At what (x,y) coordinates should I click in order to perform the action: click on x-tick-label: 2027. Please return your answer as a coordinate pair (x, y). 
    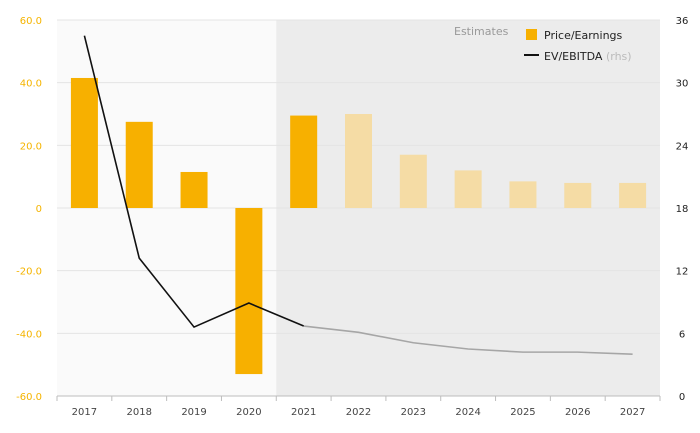
    Looking at the image, I should click on (632, 412).